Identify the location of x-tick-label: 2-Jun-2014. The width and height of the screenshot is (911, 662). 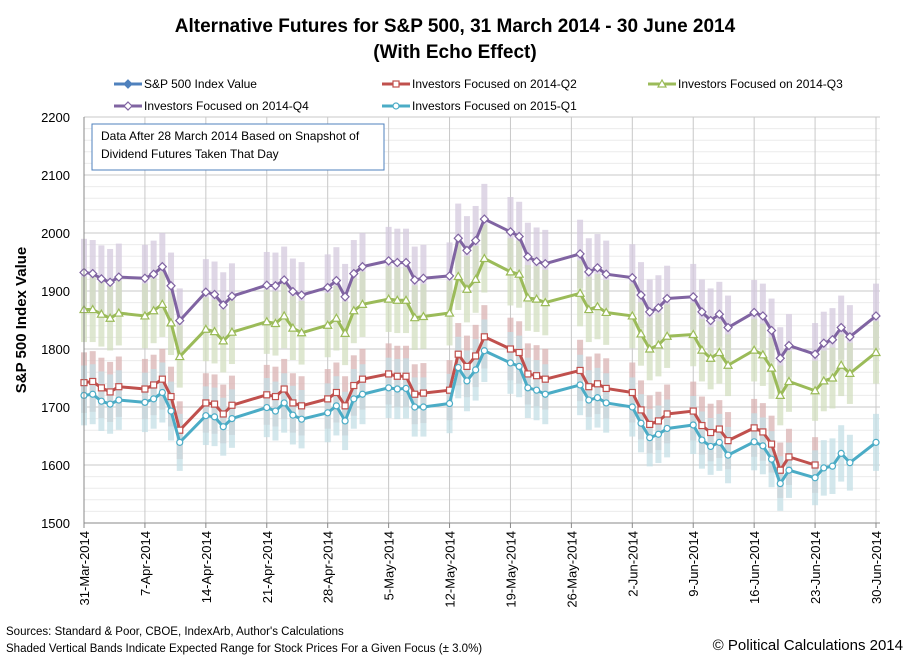
(632, 564).